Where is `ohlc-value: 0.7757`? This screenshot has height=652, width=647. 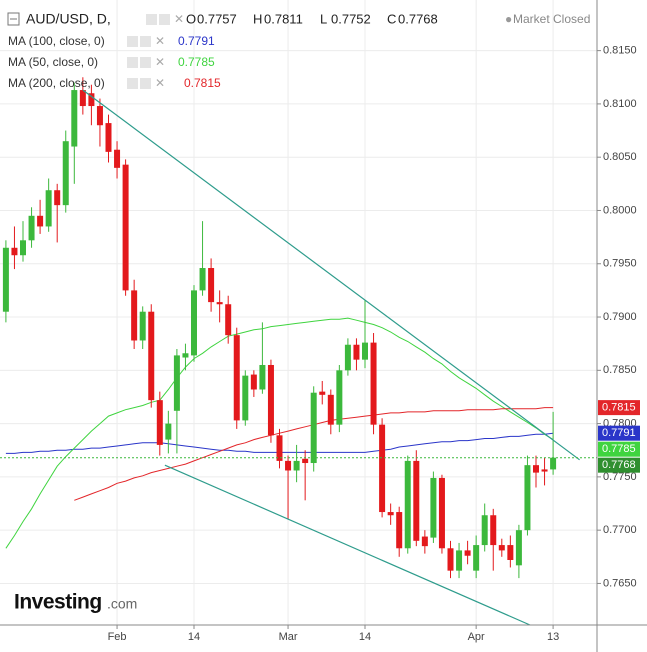 ohlc-value: 0.7757 is located at coordinates (217, 18).